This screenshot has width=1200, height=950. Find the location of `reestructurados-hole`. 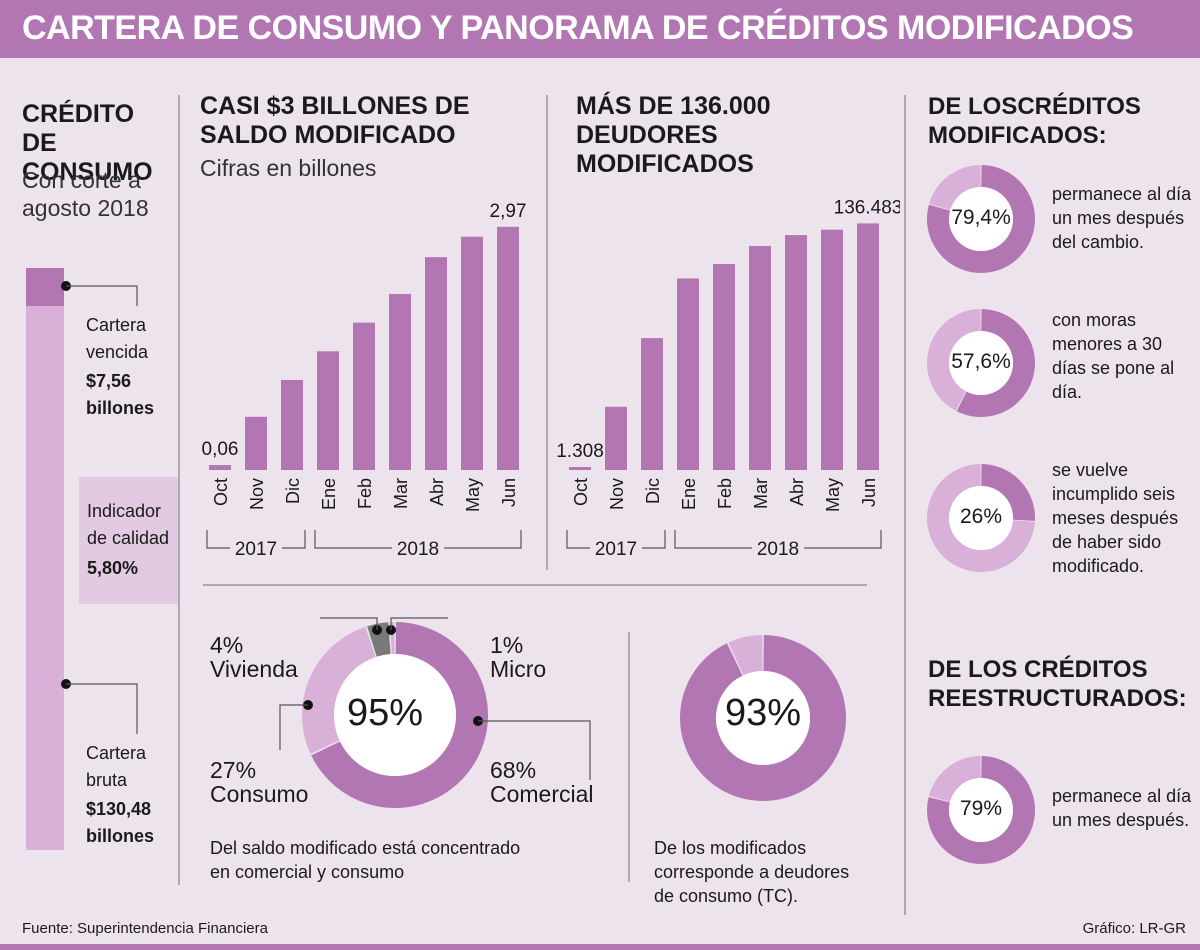

reestructurados-hole is located at coordinates (981, 810).